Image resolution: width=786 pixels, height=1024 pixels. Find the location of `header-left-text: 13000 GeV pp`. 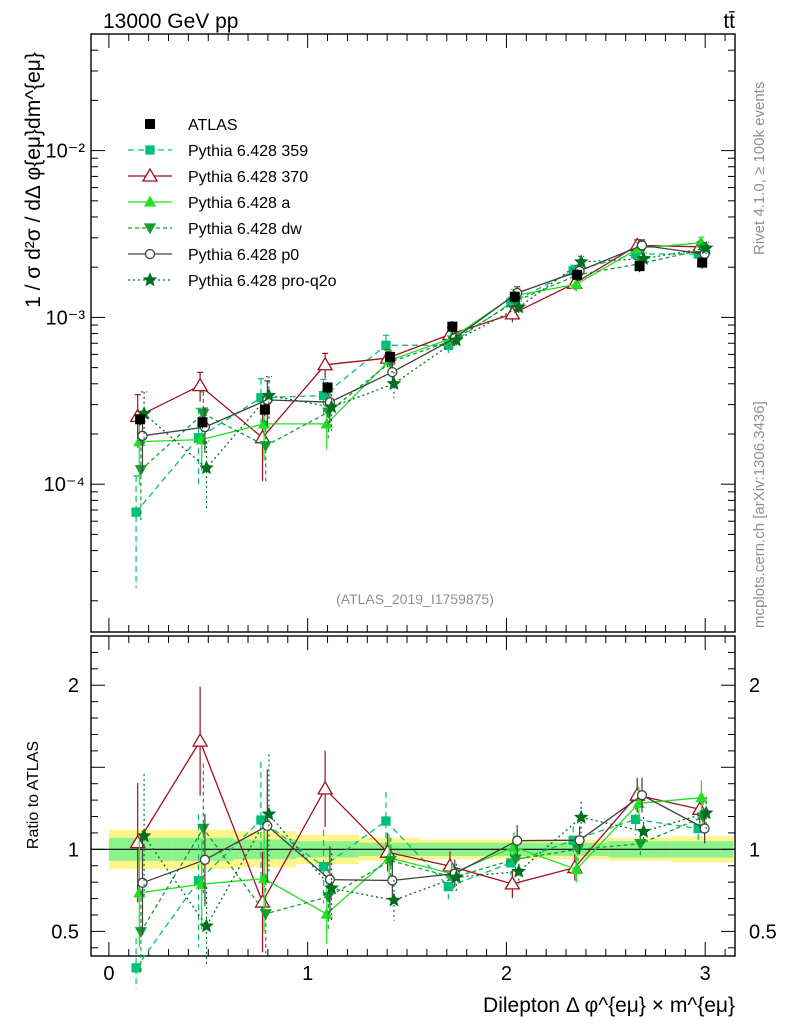

header-left-text: 13000 GeV pp is located at coordinates (170, 21).